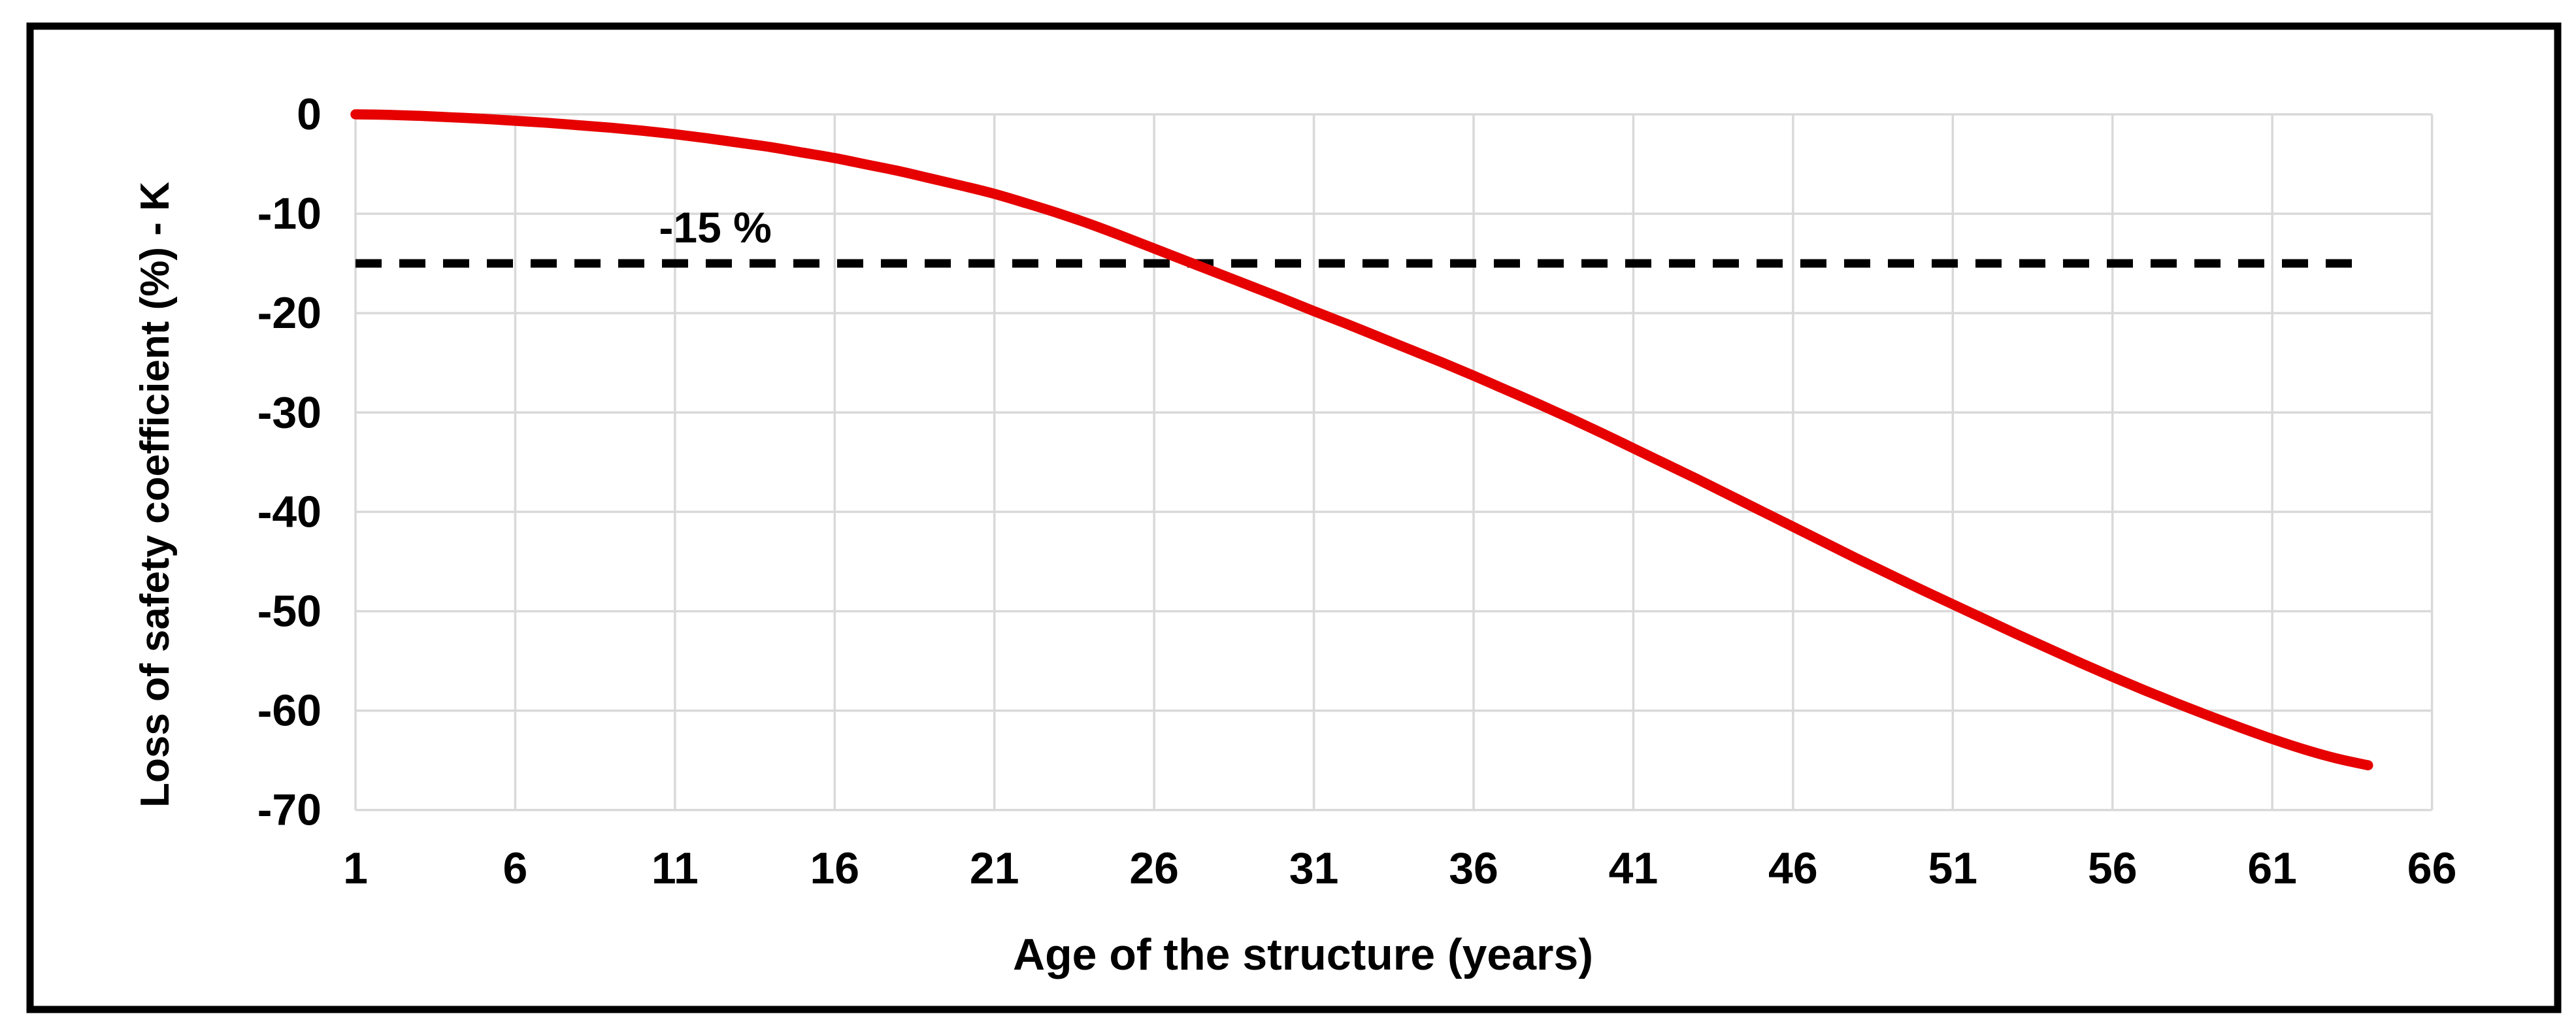 Image resolution: width=2576 pixels, height=1033 pixels. I want to click on x-tick-label: 11, so click(675, 869).